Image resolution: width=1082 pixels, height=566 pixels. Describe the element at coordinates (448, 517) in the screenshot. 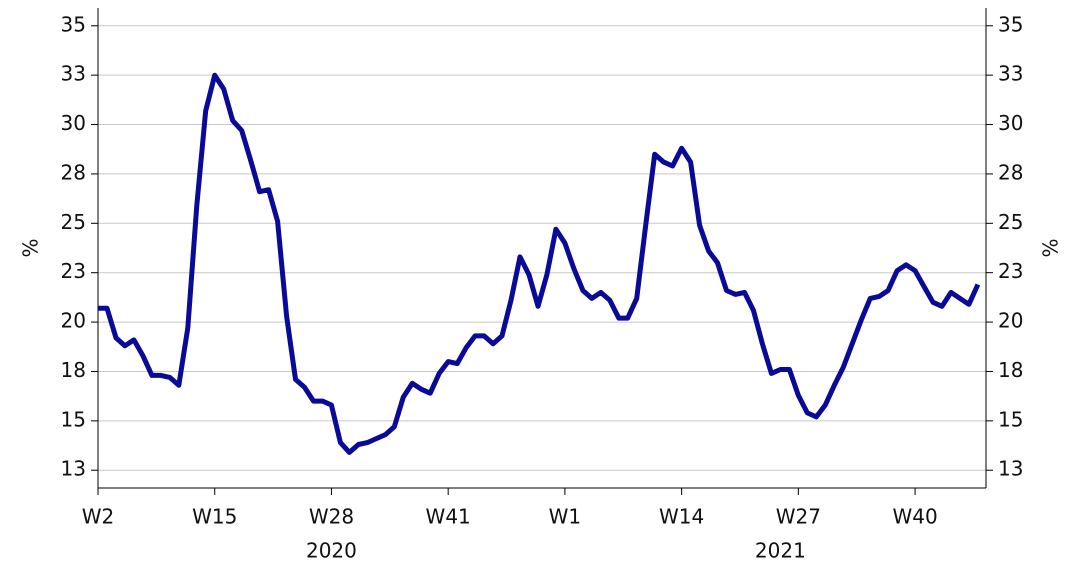

I see `x-tick-label: W41` at that location.